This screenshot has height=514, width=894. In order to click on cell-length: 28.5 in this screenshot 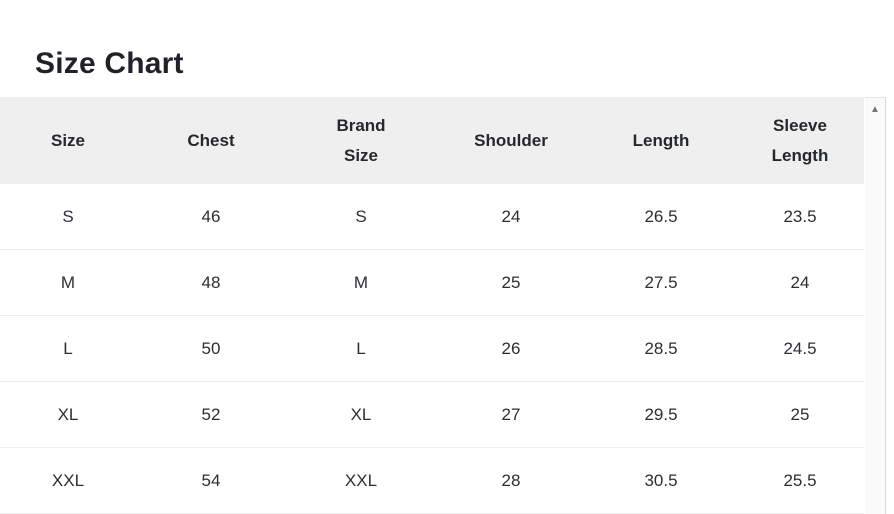, I will do `click(661, 348)`.